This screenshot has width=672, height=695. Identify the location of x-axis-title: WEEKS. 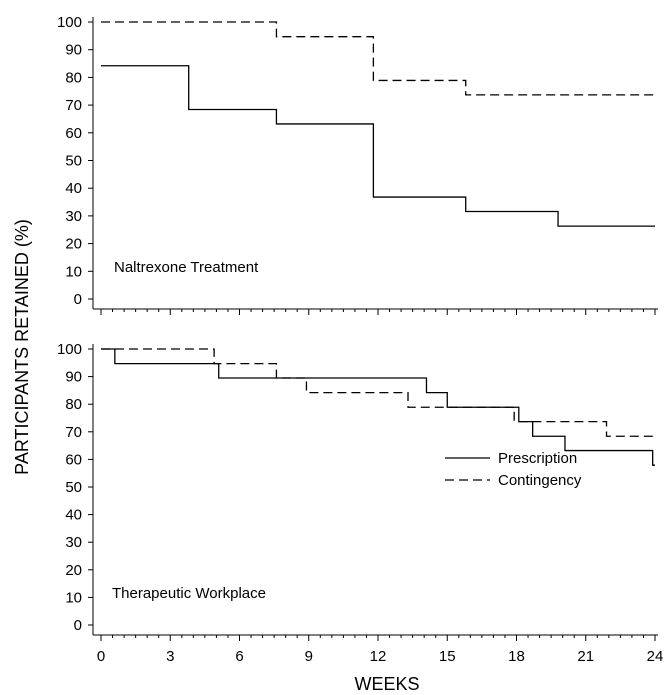
(386, 684).